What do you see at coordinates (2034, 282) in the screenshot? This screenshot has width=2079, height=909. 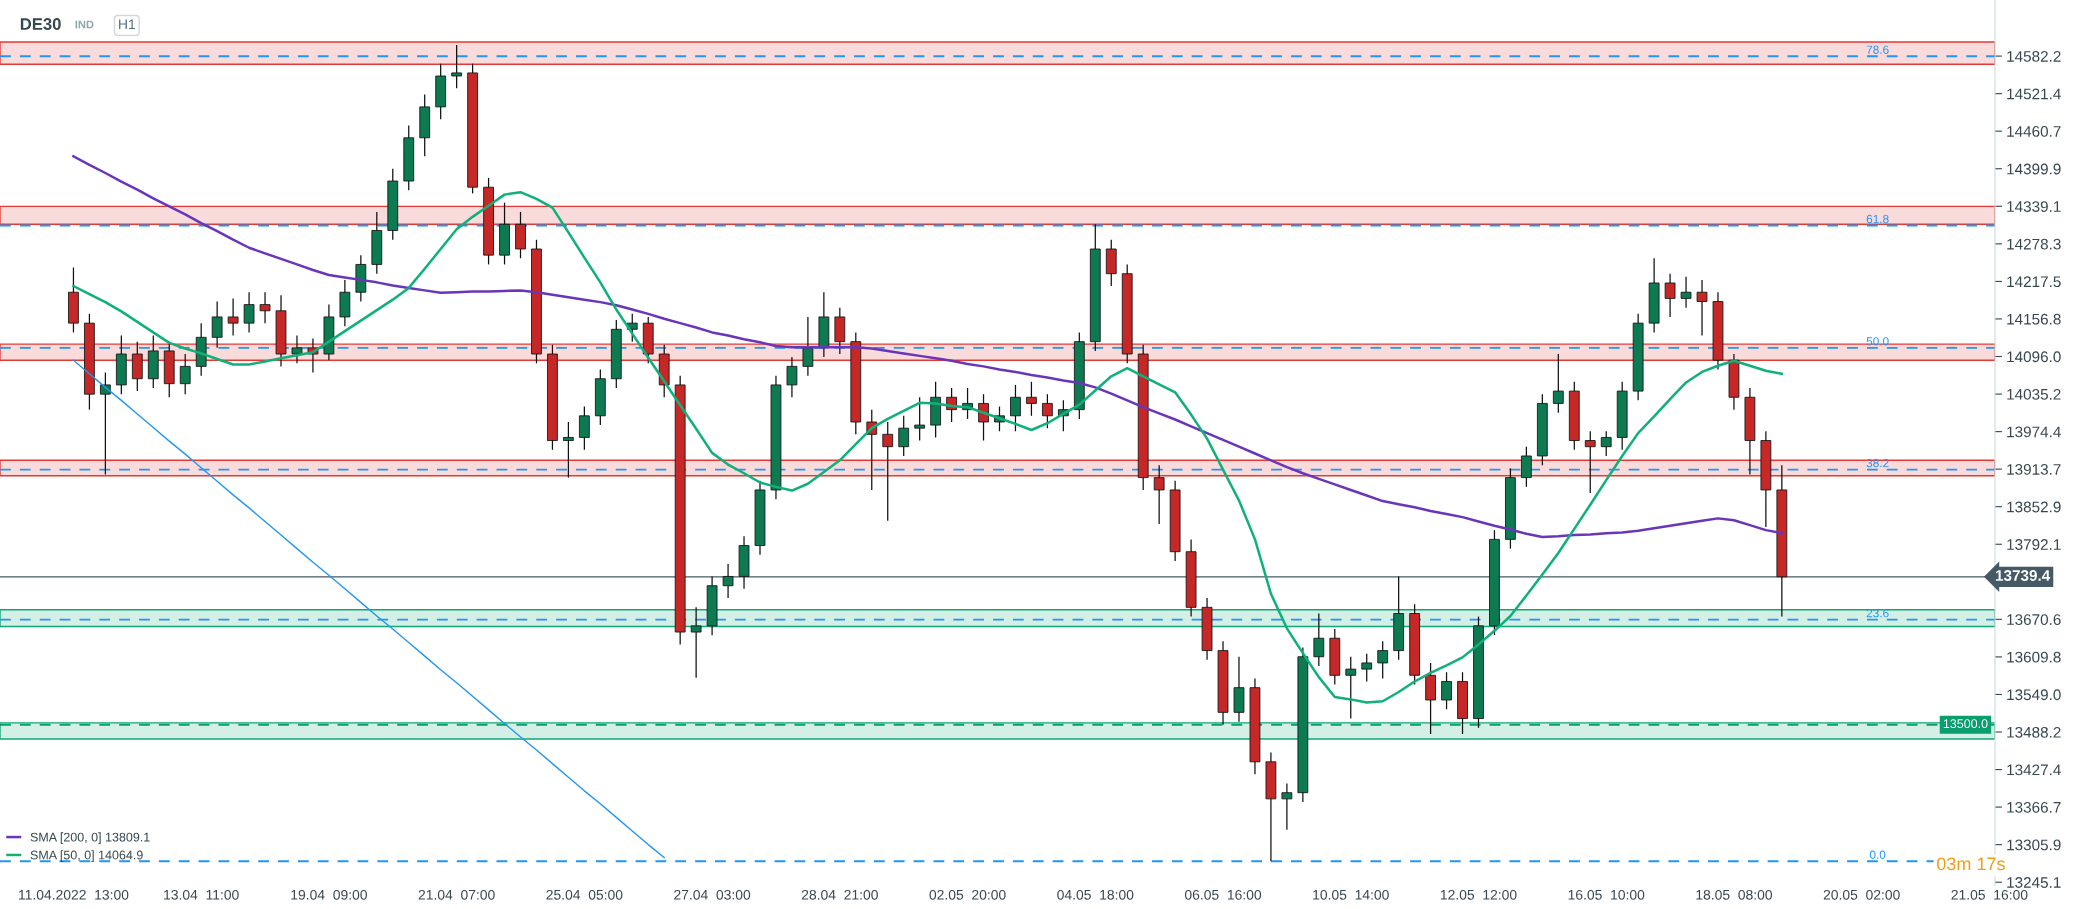 I see `y-tick-label: 14217.5` at bounding box center [2034, 282].